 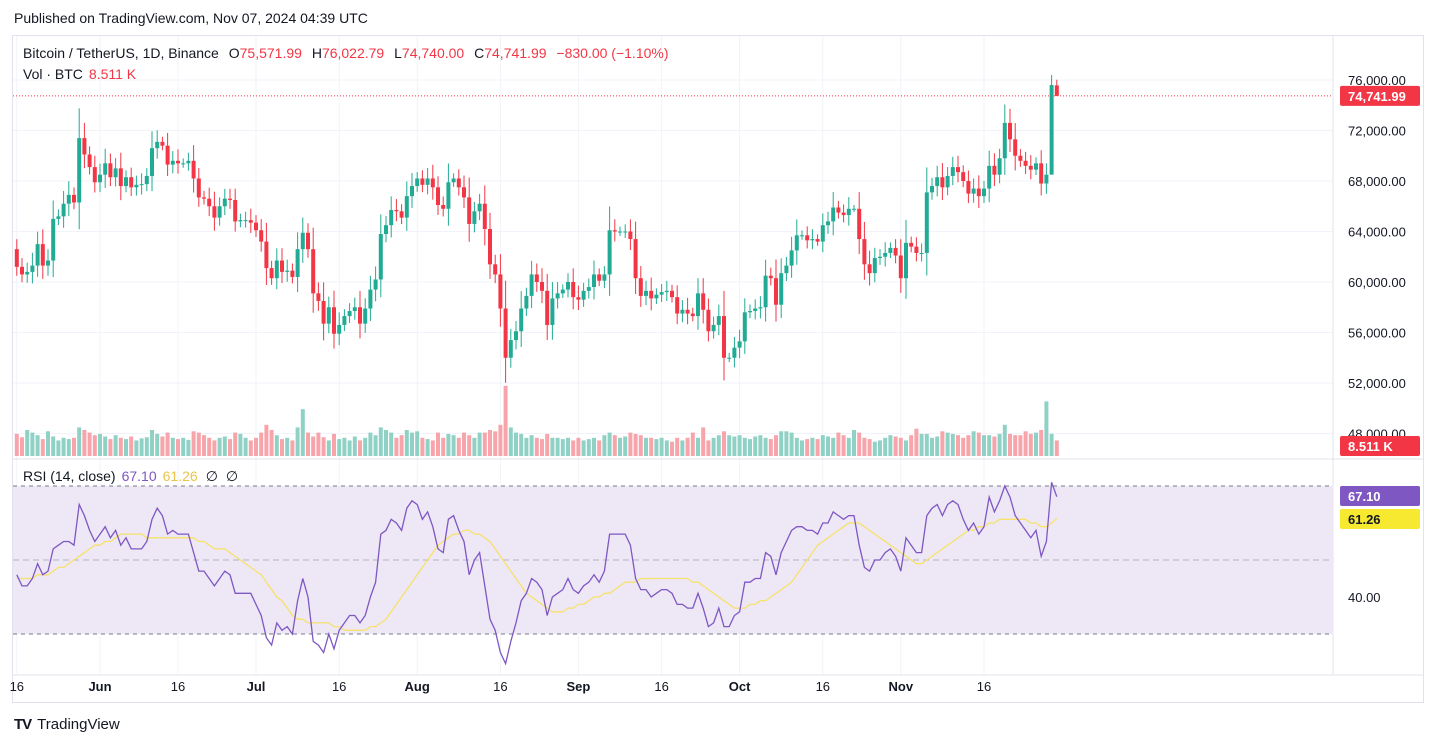 What do you see at coordinates (139, 476) in the screenshot?
I see `rsi-value: 67.10` at bounding box center [139, 476].